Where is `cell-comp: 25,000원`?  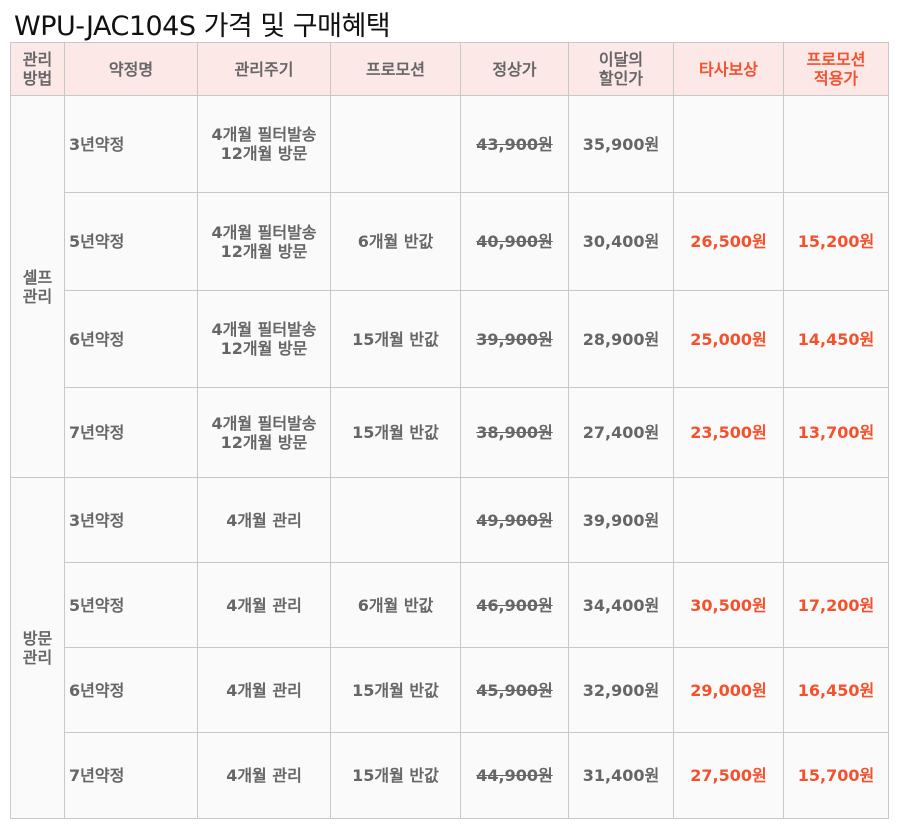
cell-comp: 25,000원 is located at coordinates (728, 339).